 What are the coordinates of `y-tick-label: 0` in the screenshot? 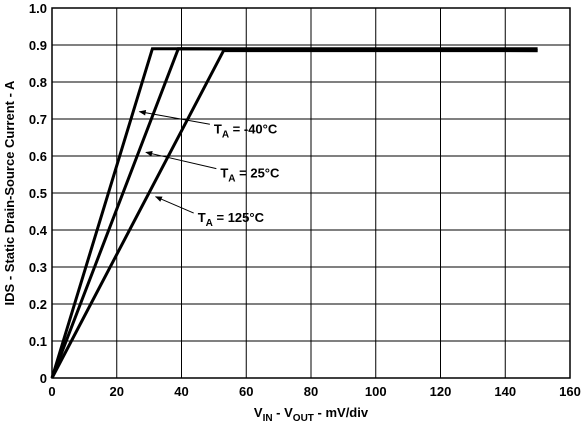 It's located at (43, 378).